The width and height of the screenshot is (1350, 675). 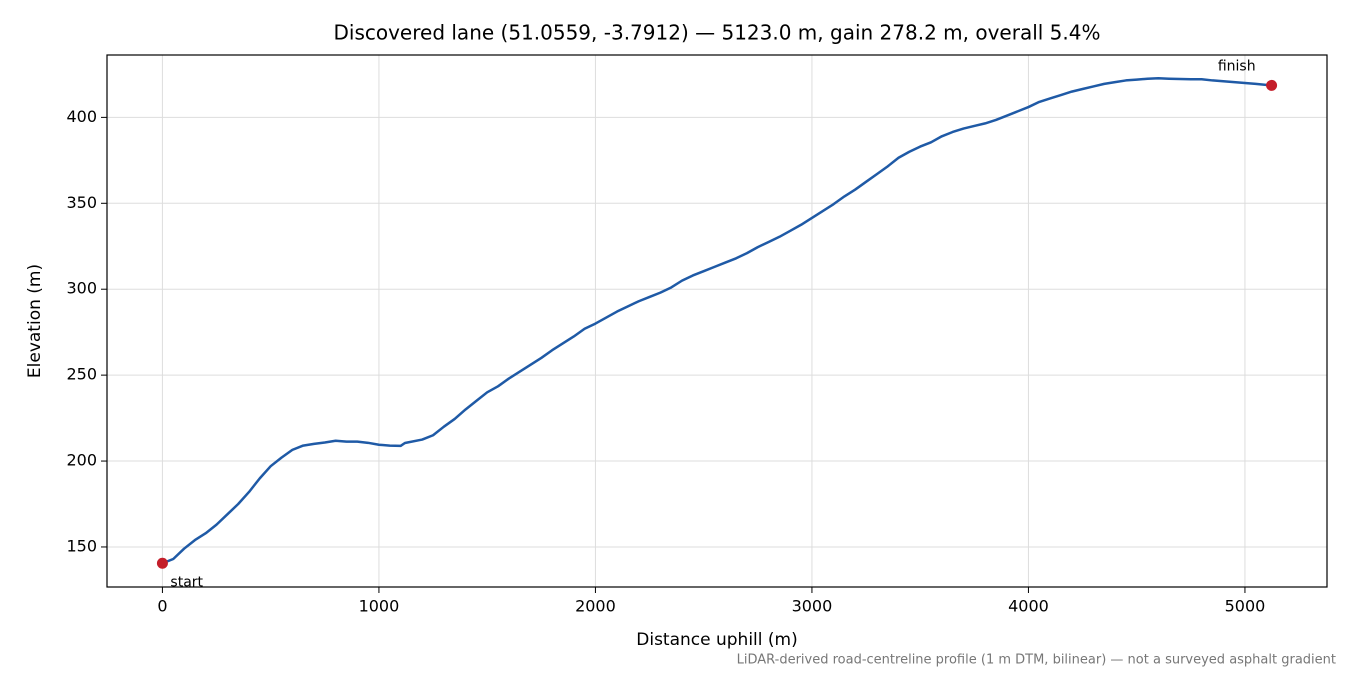 I want to click on endpoint-label: start, so click(x=186, y=582).